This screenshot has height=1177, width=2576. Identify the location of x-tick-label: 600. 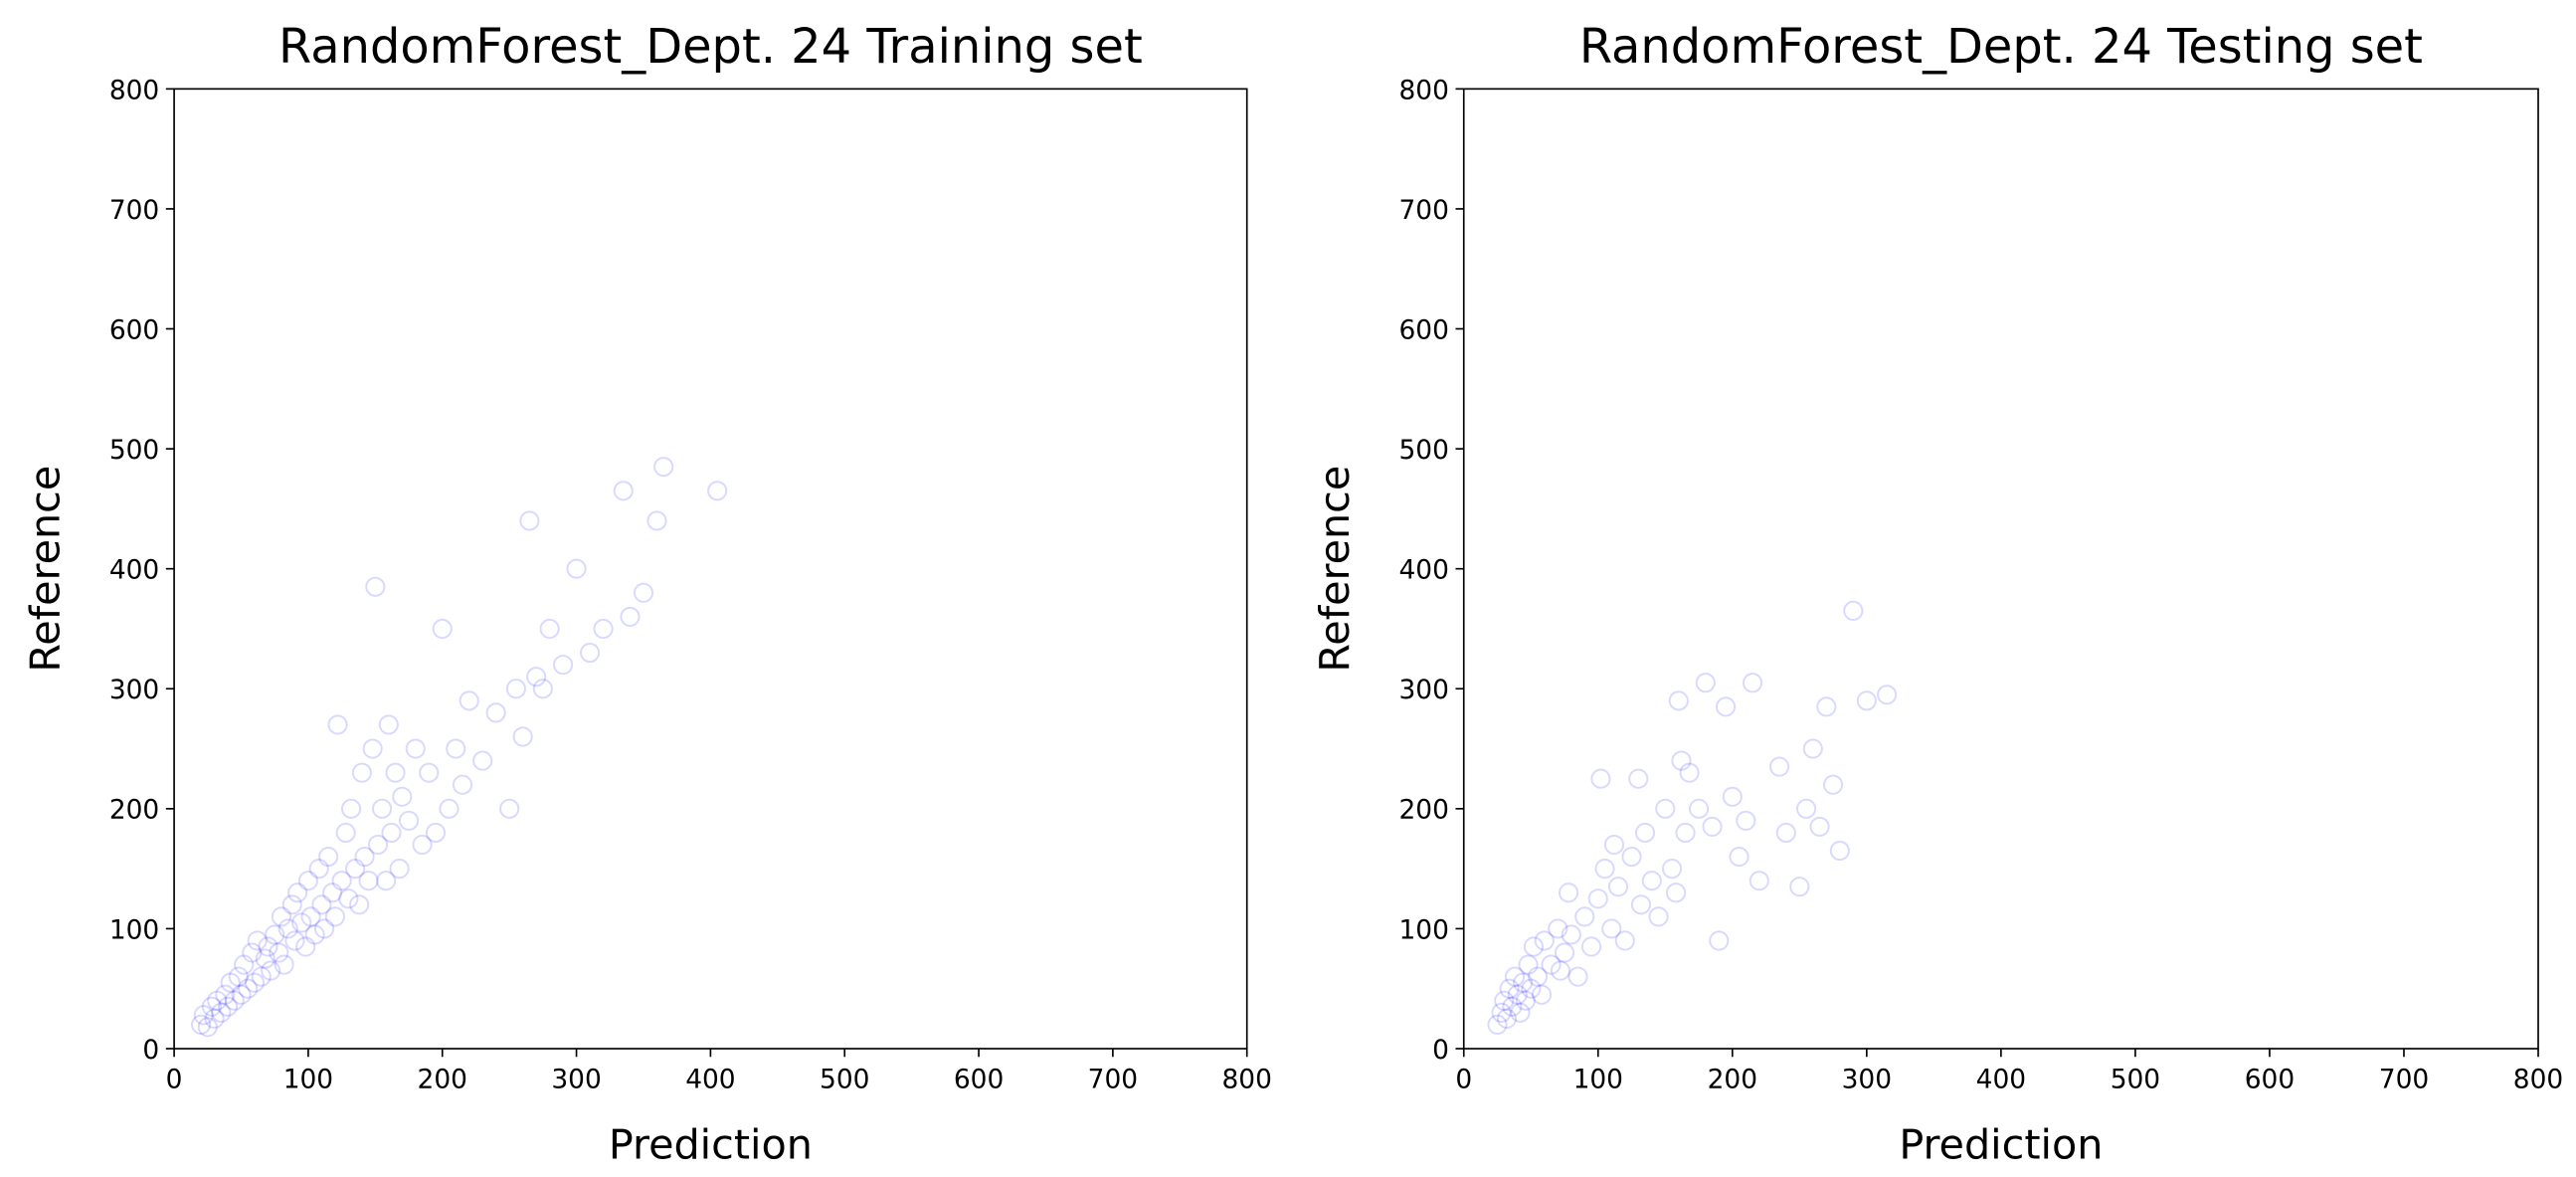
(2270, 1080).